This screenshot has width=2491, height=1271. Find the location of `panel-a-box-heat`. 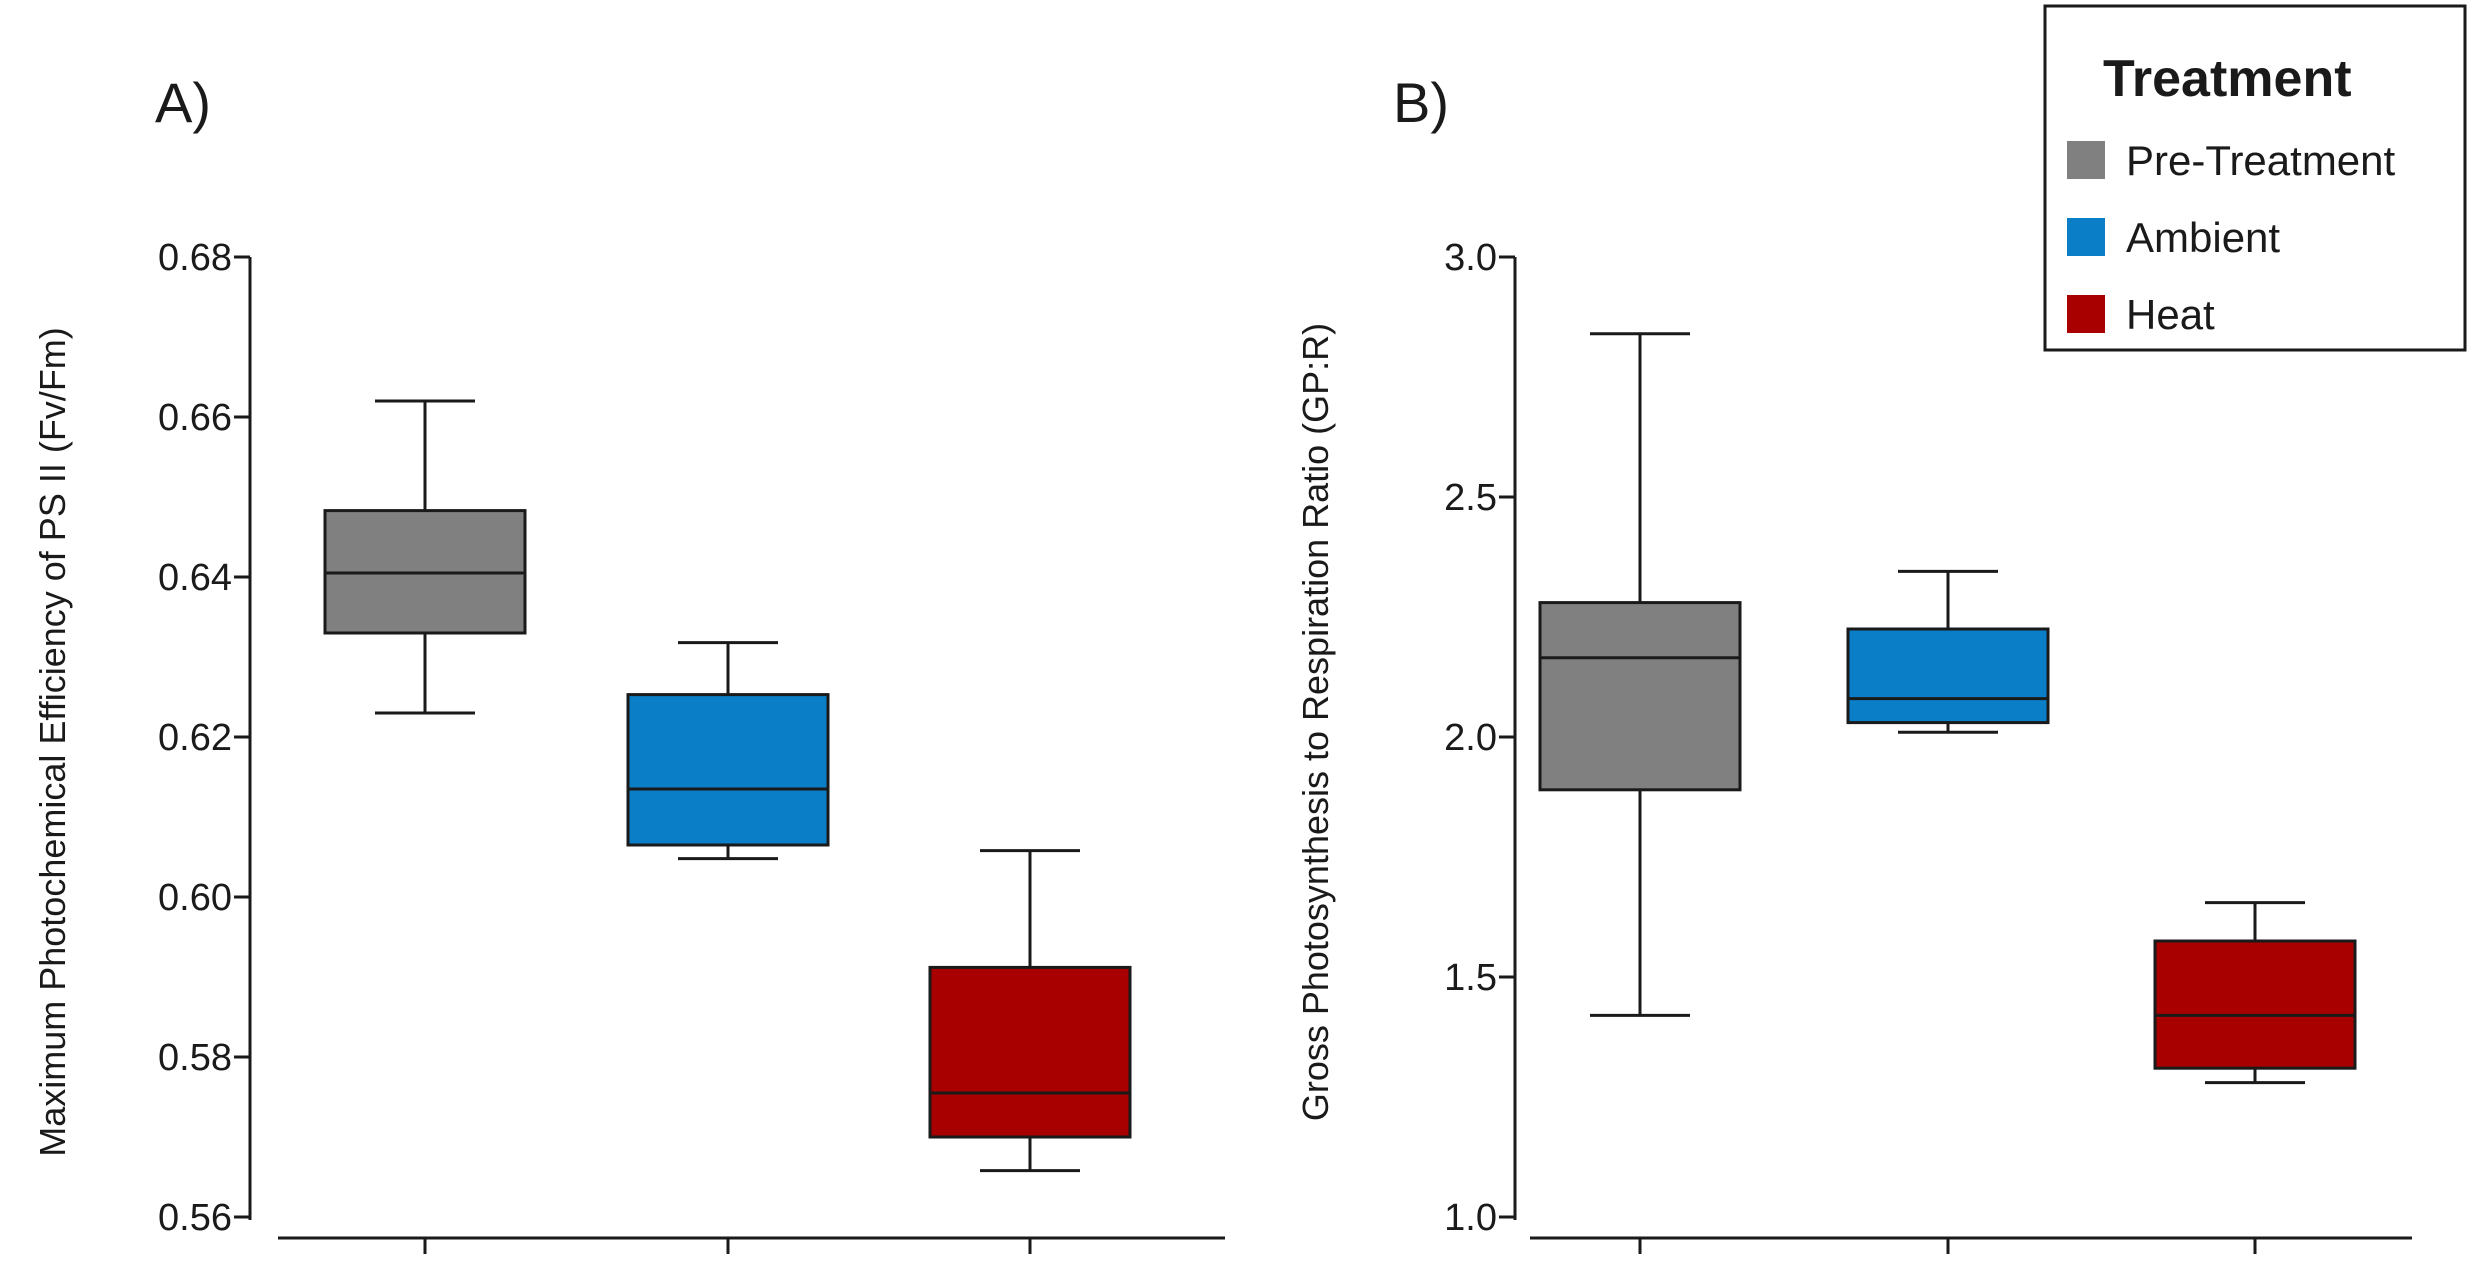

panel-a-box-heat is located at coordinates (1030, 1011).